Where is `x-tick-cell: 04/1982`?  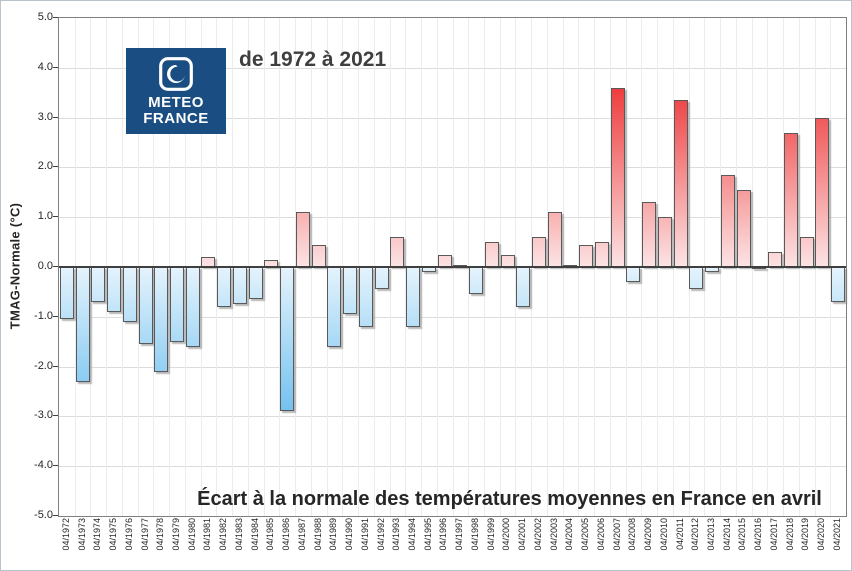 x-tick-cell: 04/1982 is located at coordinates (223, 544).